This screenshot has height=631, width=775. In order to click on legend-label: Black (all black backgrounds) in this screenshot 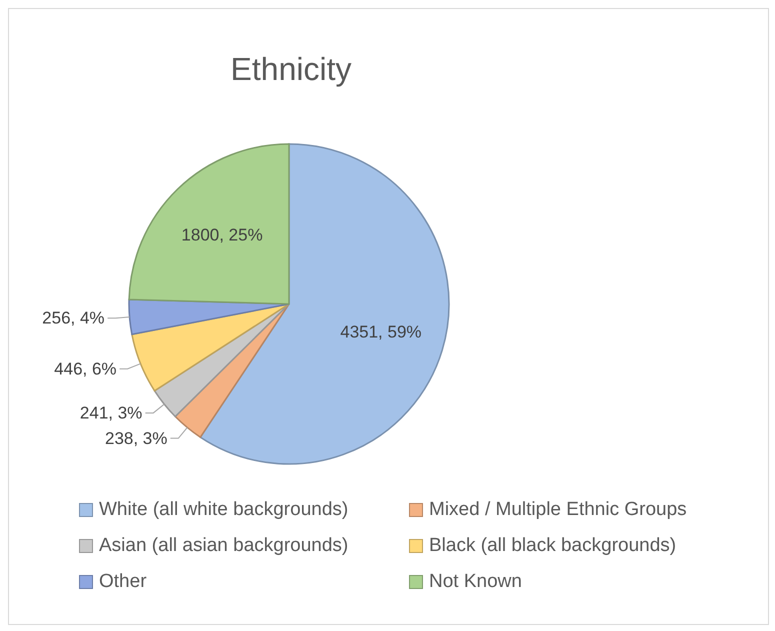, I will do `click(552, 546)`.